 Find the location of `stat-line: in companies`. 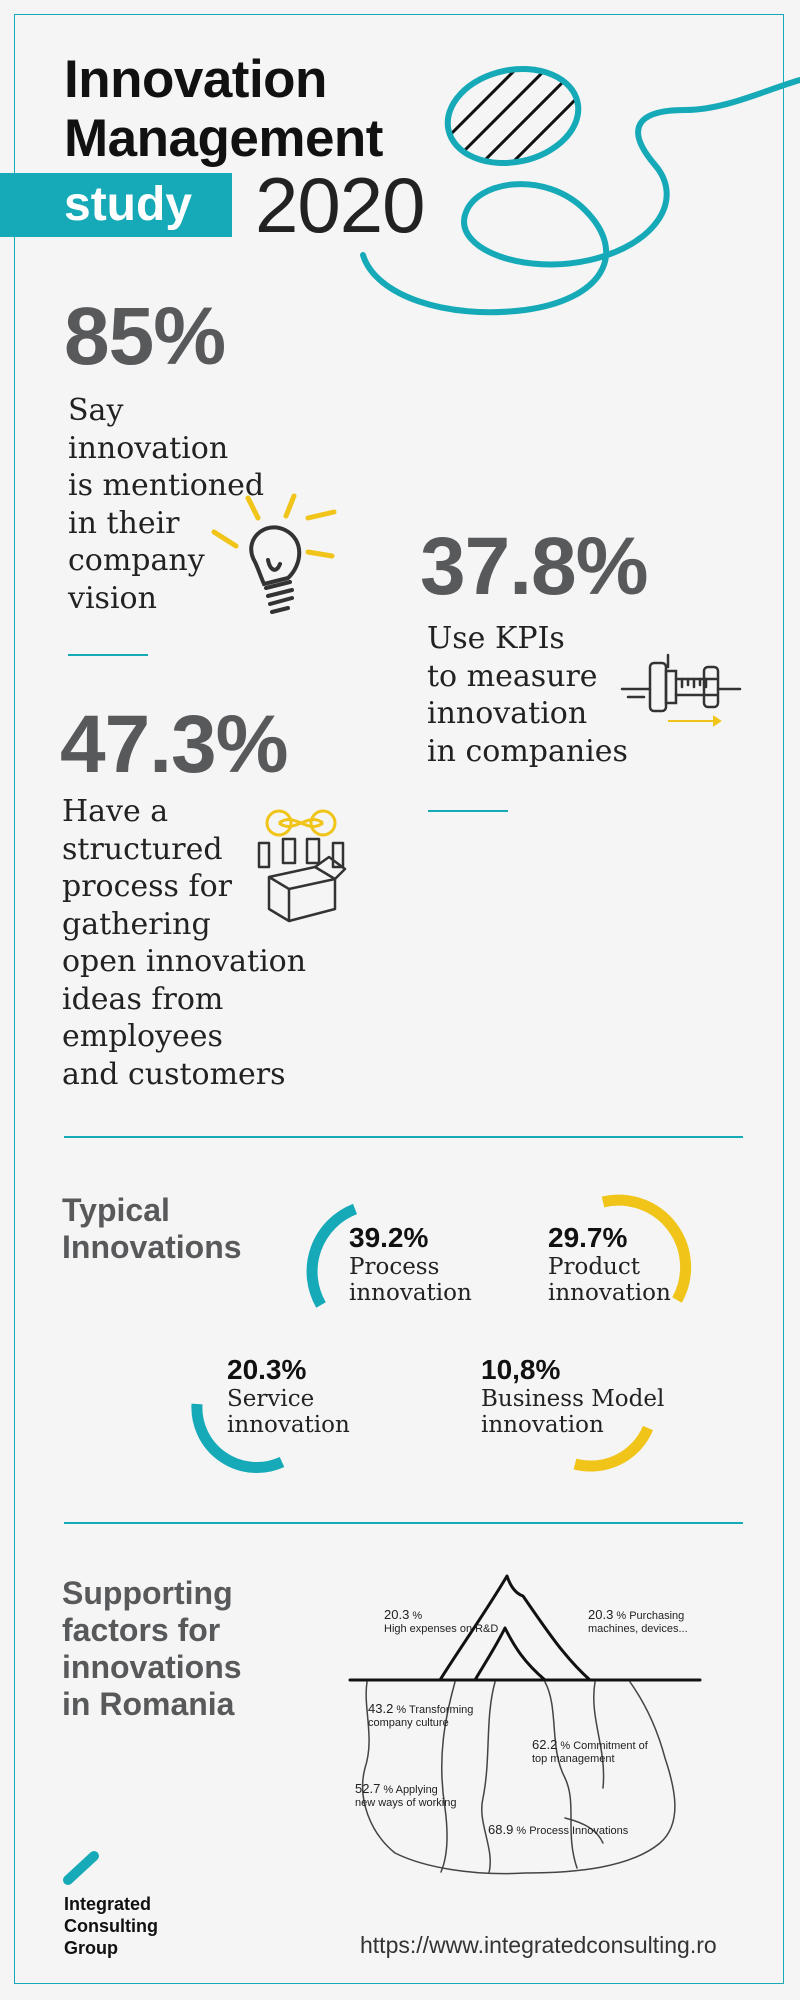

stat-line: in companies is located at coordinates (527, 751).